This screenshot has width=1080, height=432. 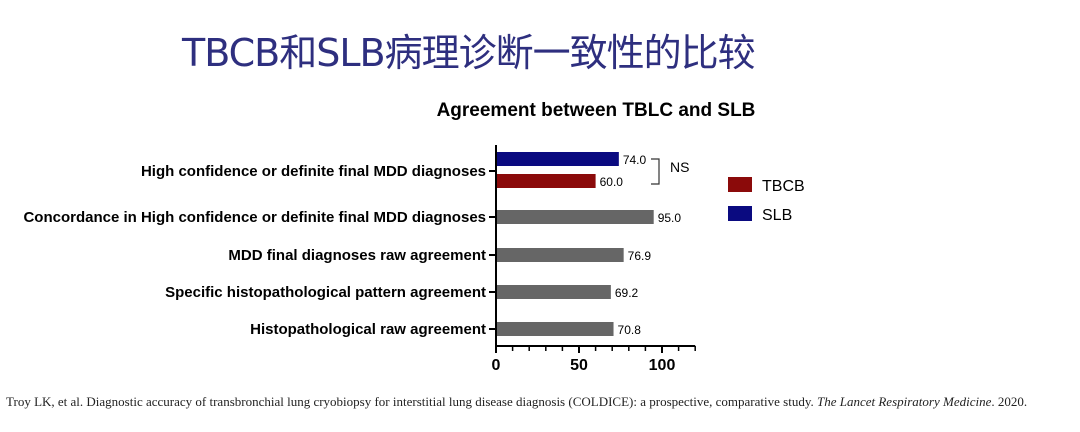 I want to click on bar-slb, so click(x=558, y=159).